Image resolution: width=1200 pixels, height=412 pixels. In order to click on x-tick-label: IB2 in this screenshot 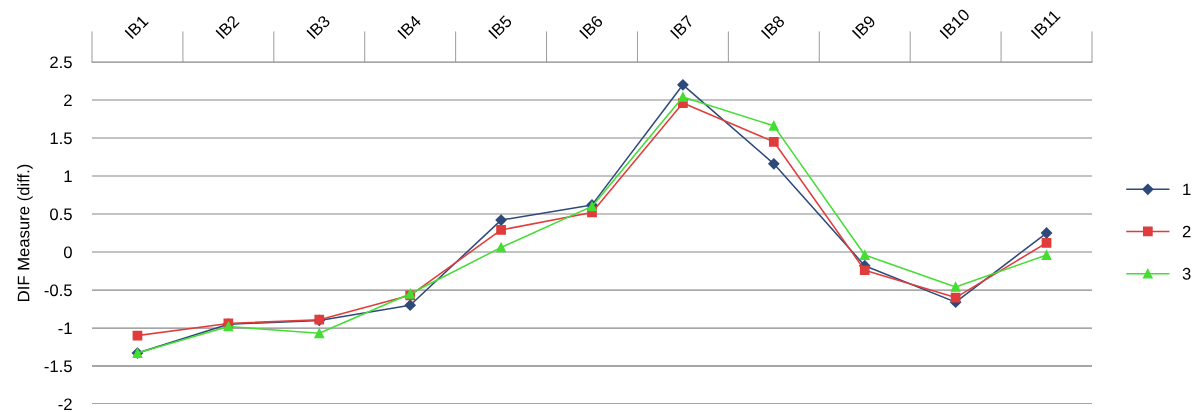, I will do `click(227, 27)`.